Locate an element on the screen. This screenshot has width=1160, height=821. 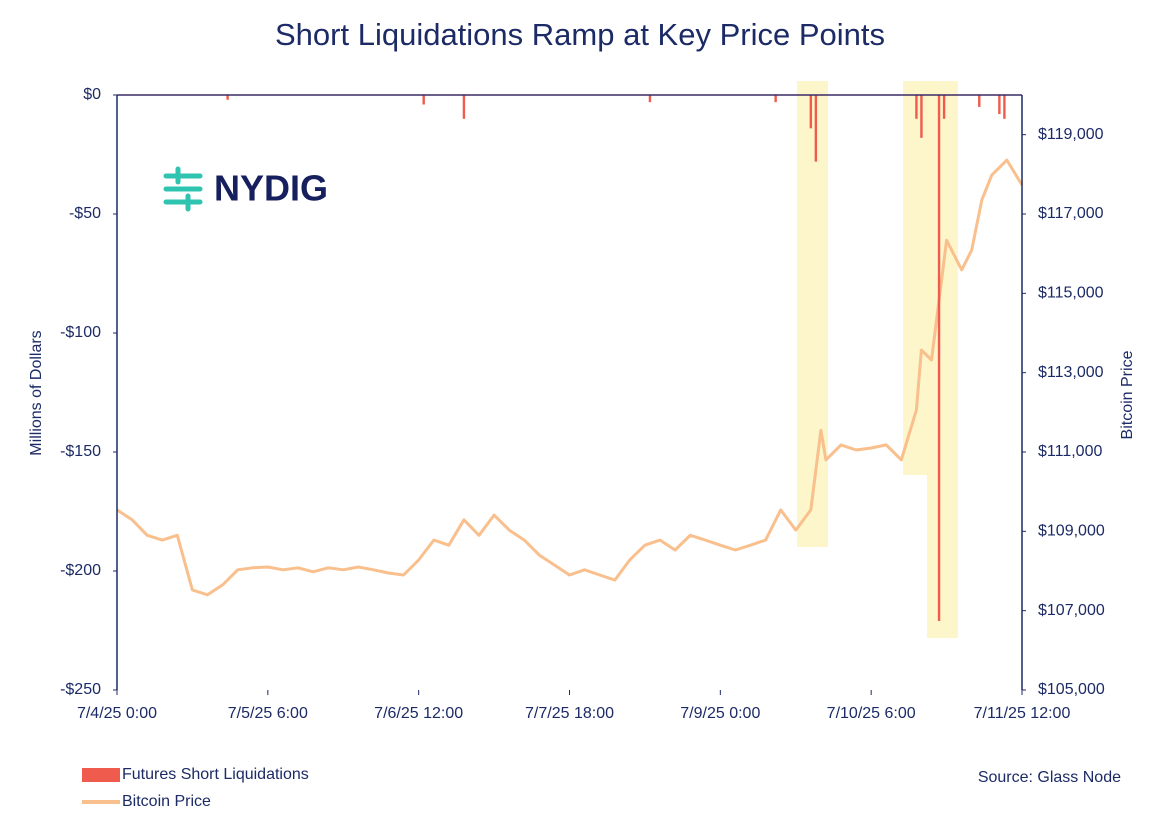
x-tick-label: 7/5/25 6:00 is located at coordinates (268, 713).